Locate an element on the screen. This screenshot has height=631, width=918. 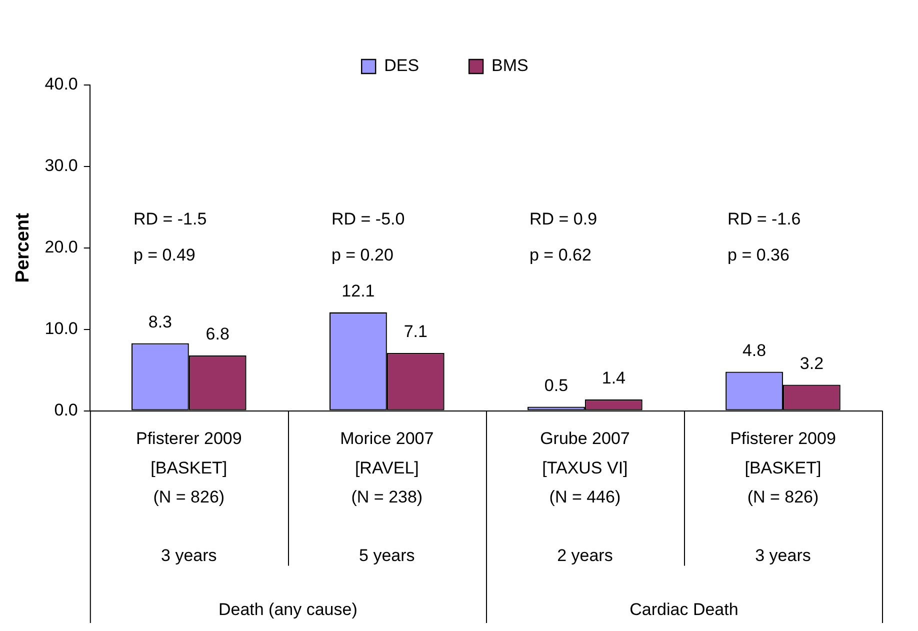
data-label: 8.3 is located at coordinates (160, 322).